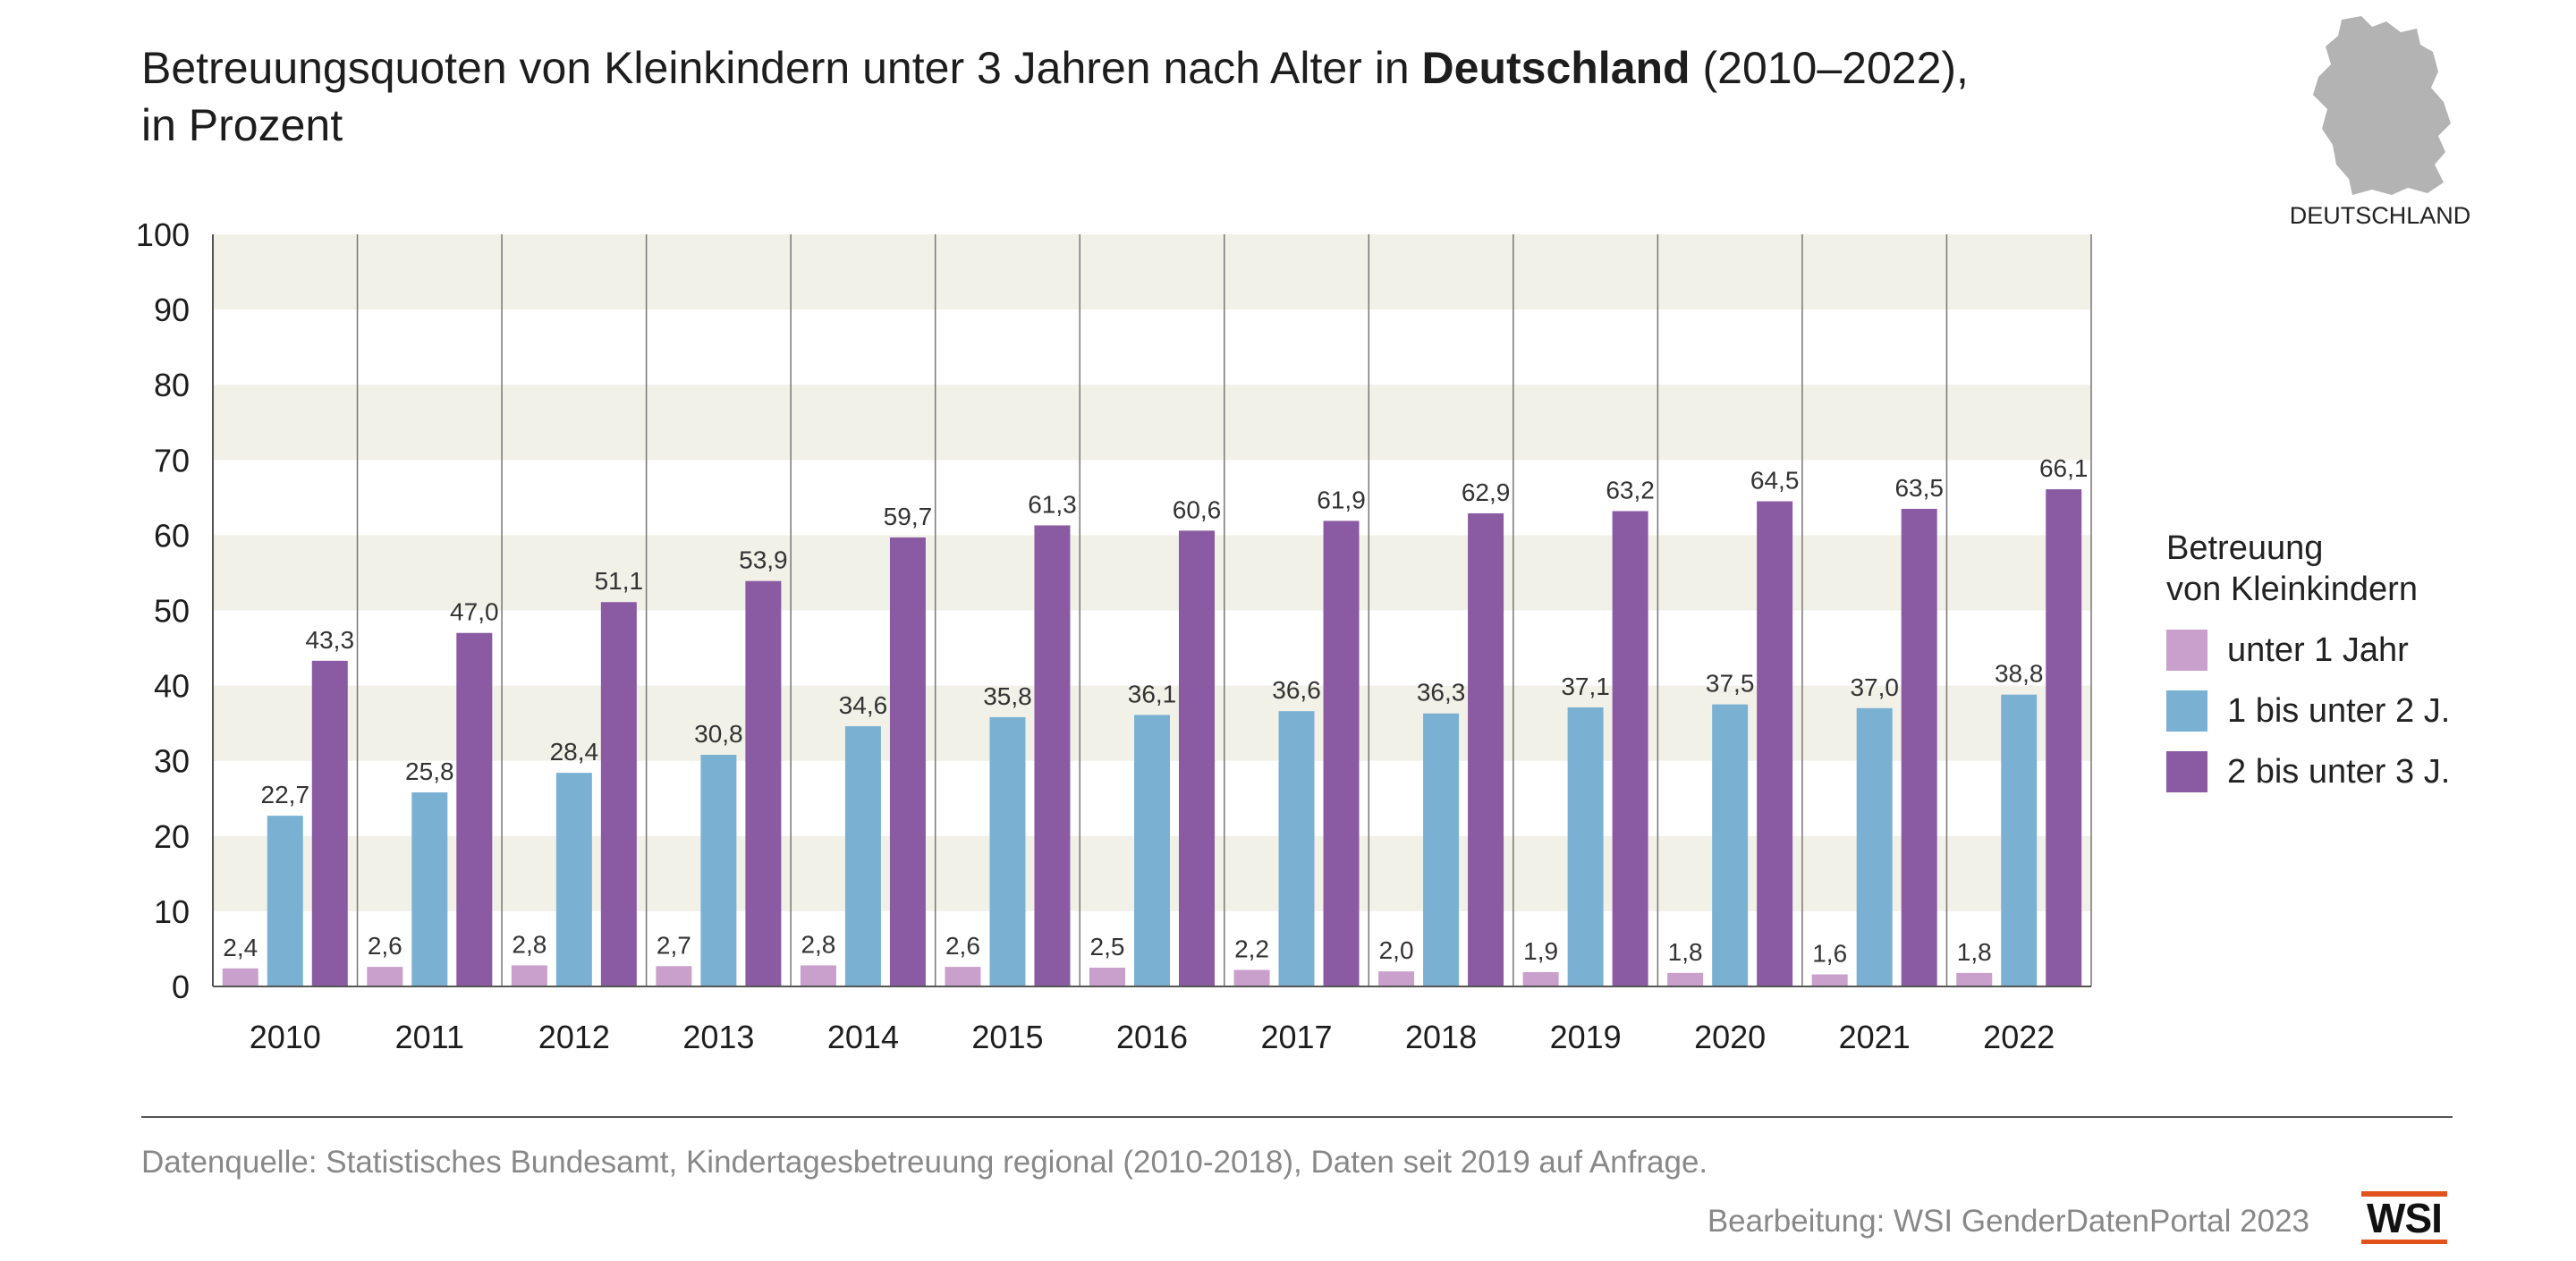  Describe the element at coordinates (172, 836) in the screenshot. I see `y-tick-label: 20` at that location.